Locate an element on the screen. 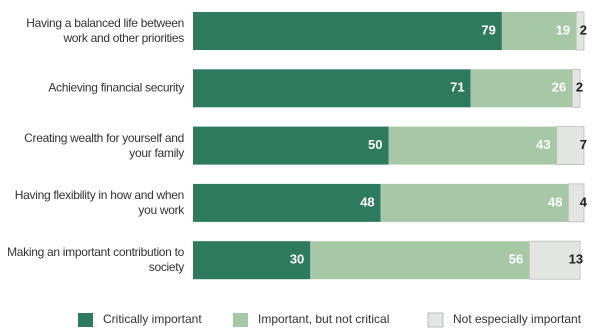 This screenshot has width=595, height=328. category-label: Achieving financial security is located at coordinates (116, 87).